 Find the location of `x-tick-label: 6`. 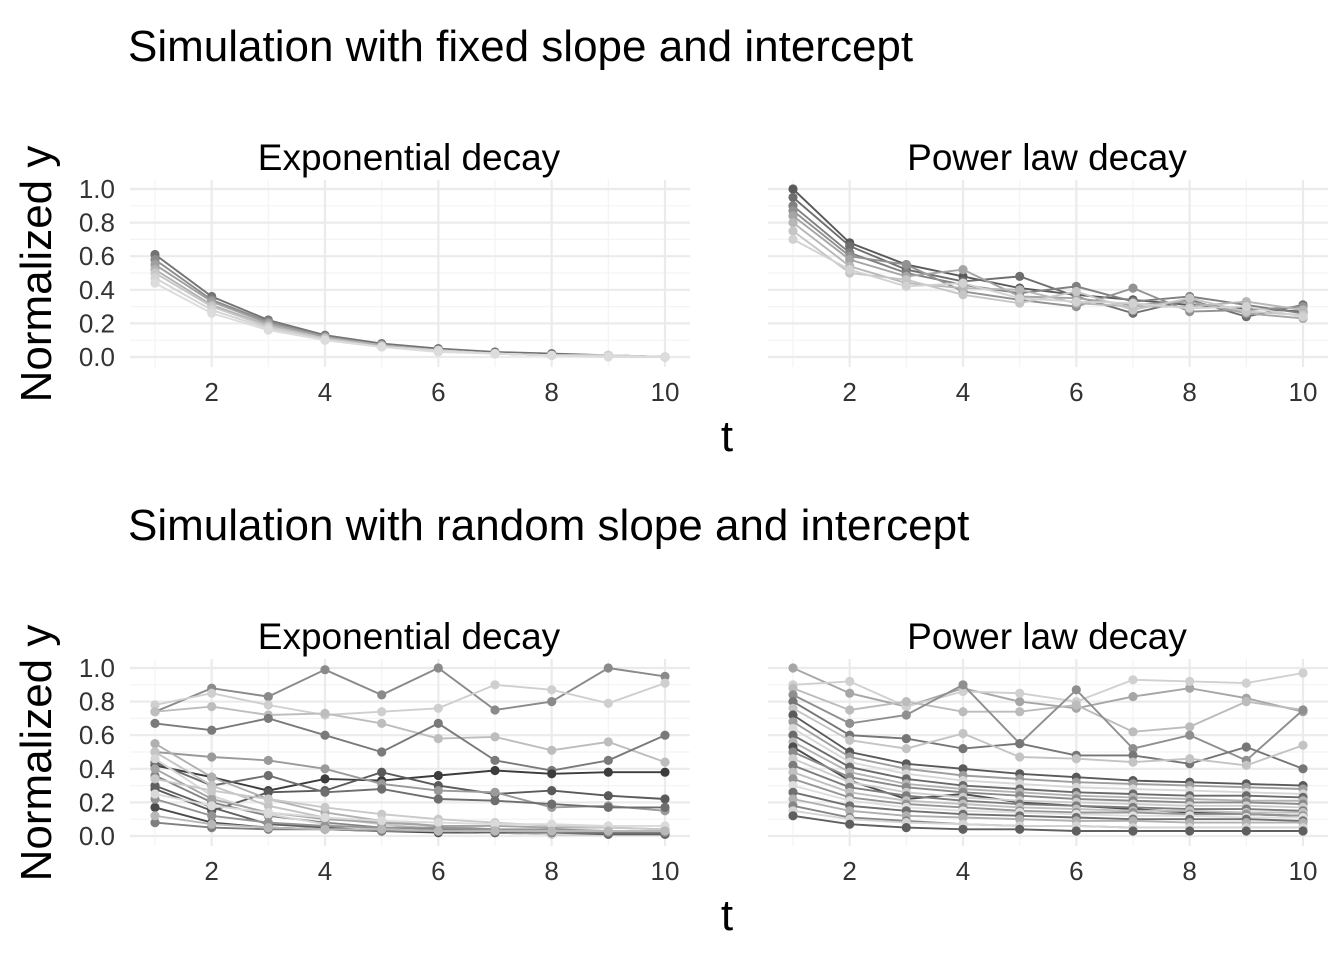

x-tick-label: 6 is located at coordinates (1076, 871).